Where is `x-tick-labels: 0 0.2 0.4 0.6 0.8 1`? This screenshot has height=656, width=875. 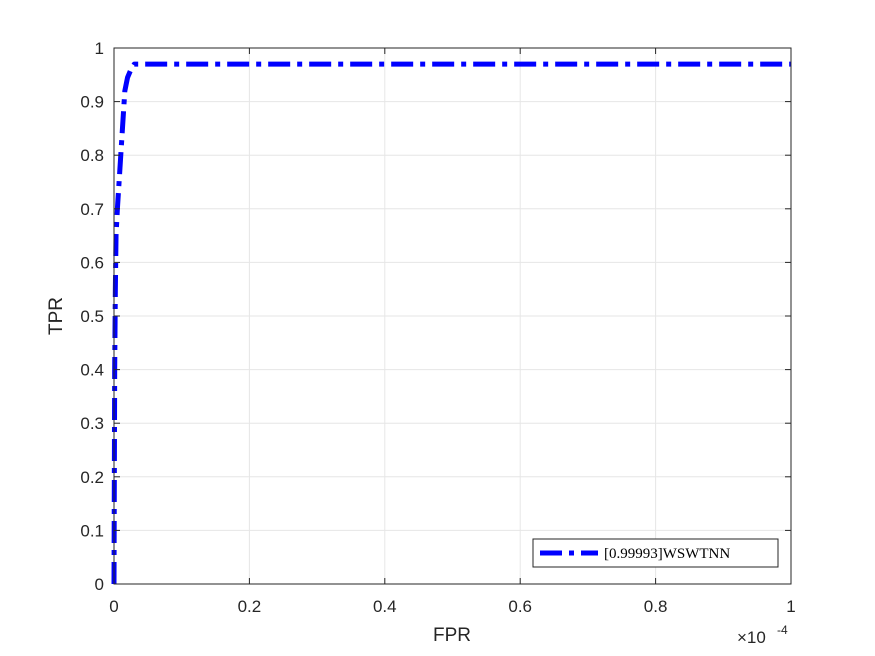 x-tick-labels: 0 0.2 0.4 0.6 0.8 1 is located at coordinates (452, 606).